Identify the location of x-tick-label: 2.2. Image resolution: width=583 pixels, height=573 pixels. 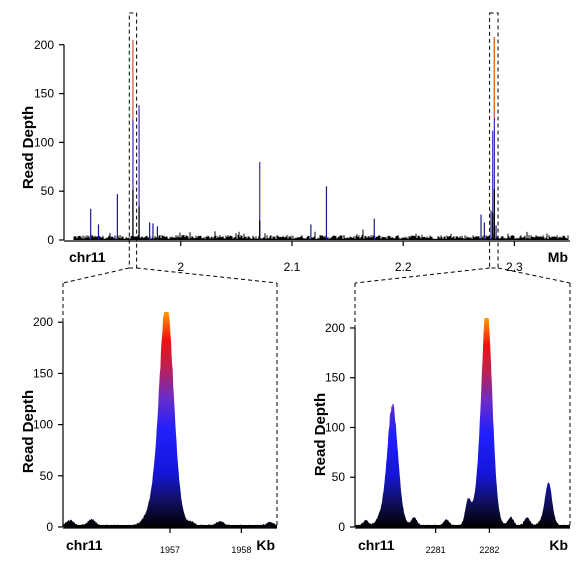
(403, 267).